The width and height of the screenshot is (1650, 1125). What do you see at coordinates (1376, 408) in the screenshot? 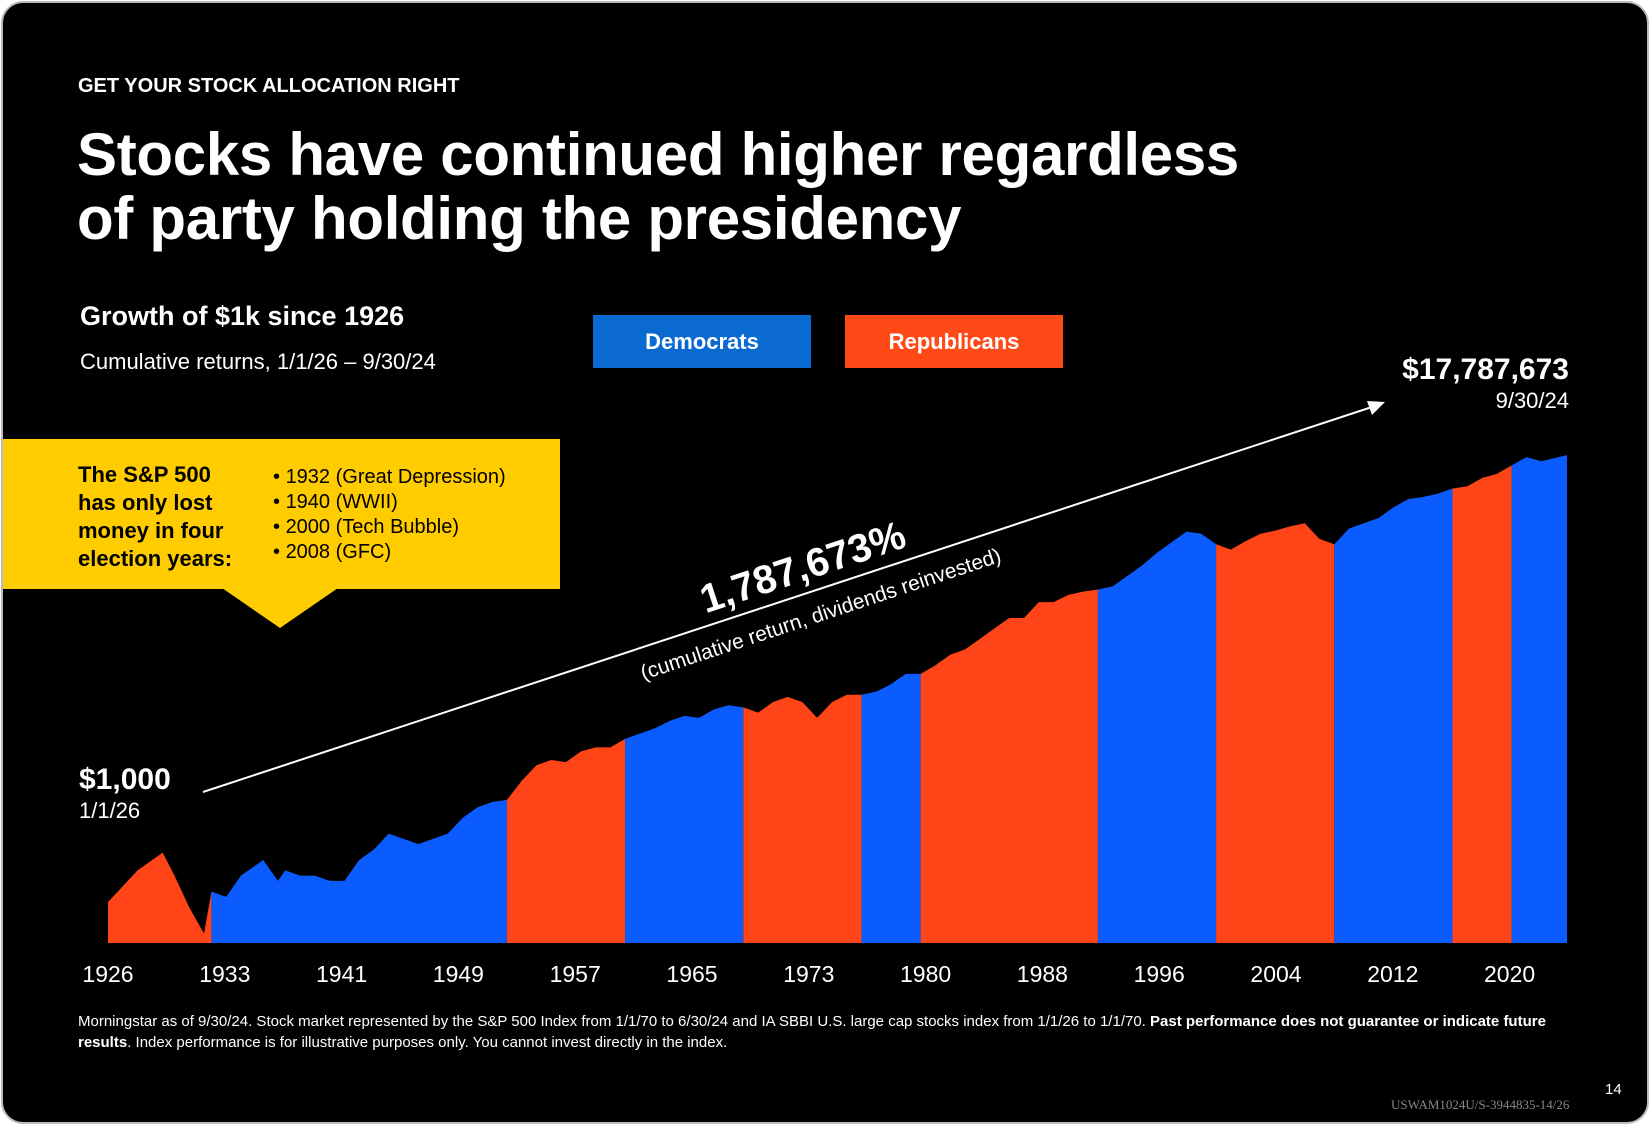
I see `arrowhead-icon` at bounding box center [1376, 408].